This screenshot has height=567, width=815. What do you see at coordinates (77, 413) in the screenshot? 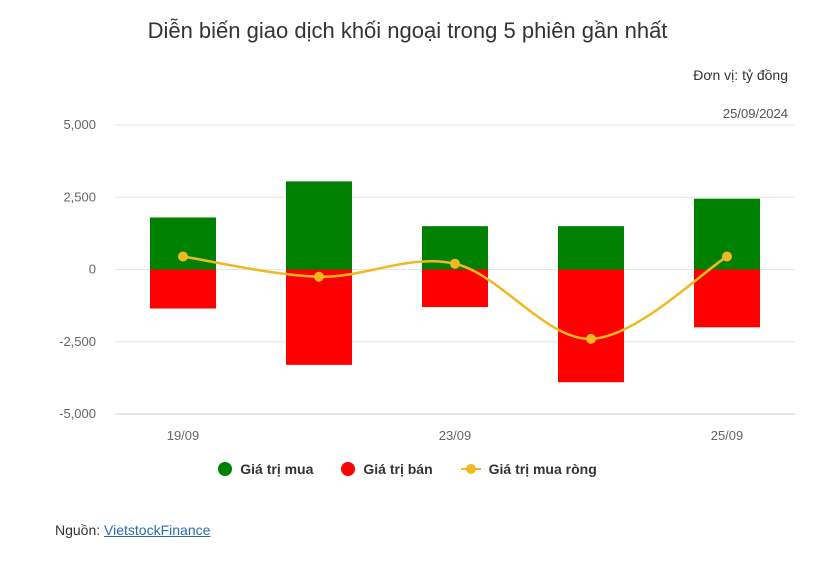
I see `y-tick-label: -5,000` at bounding box center [77, 413].